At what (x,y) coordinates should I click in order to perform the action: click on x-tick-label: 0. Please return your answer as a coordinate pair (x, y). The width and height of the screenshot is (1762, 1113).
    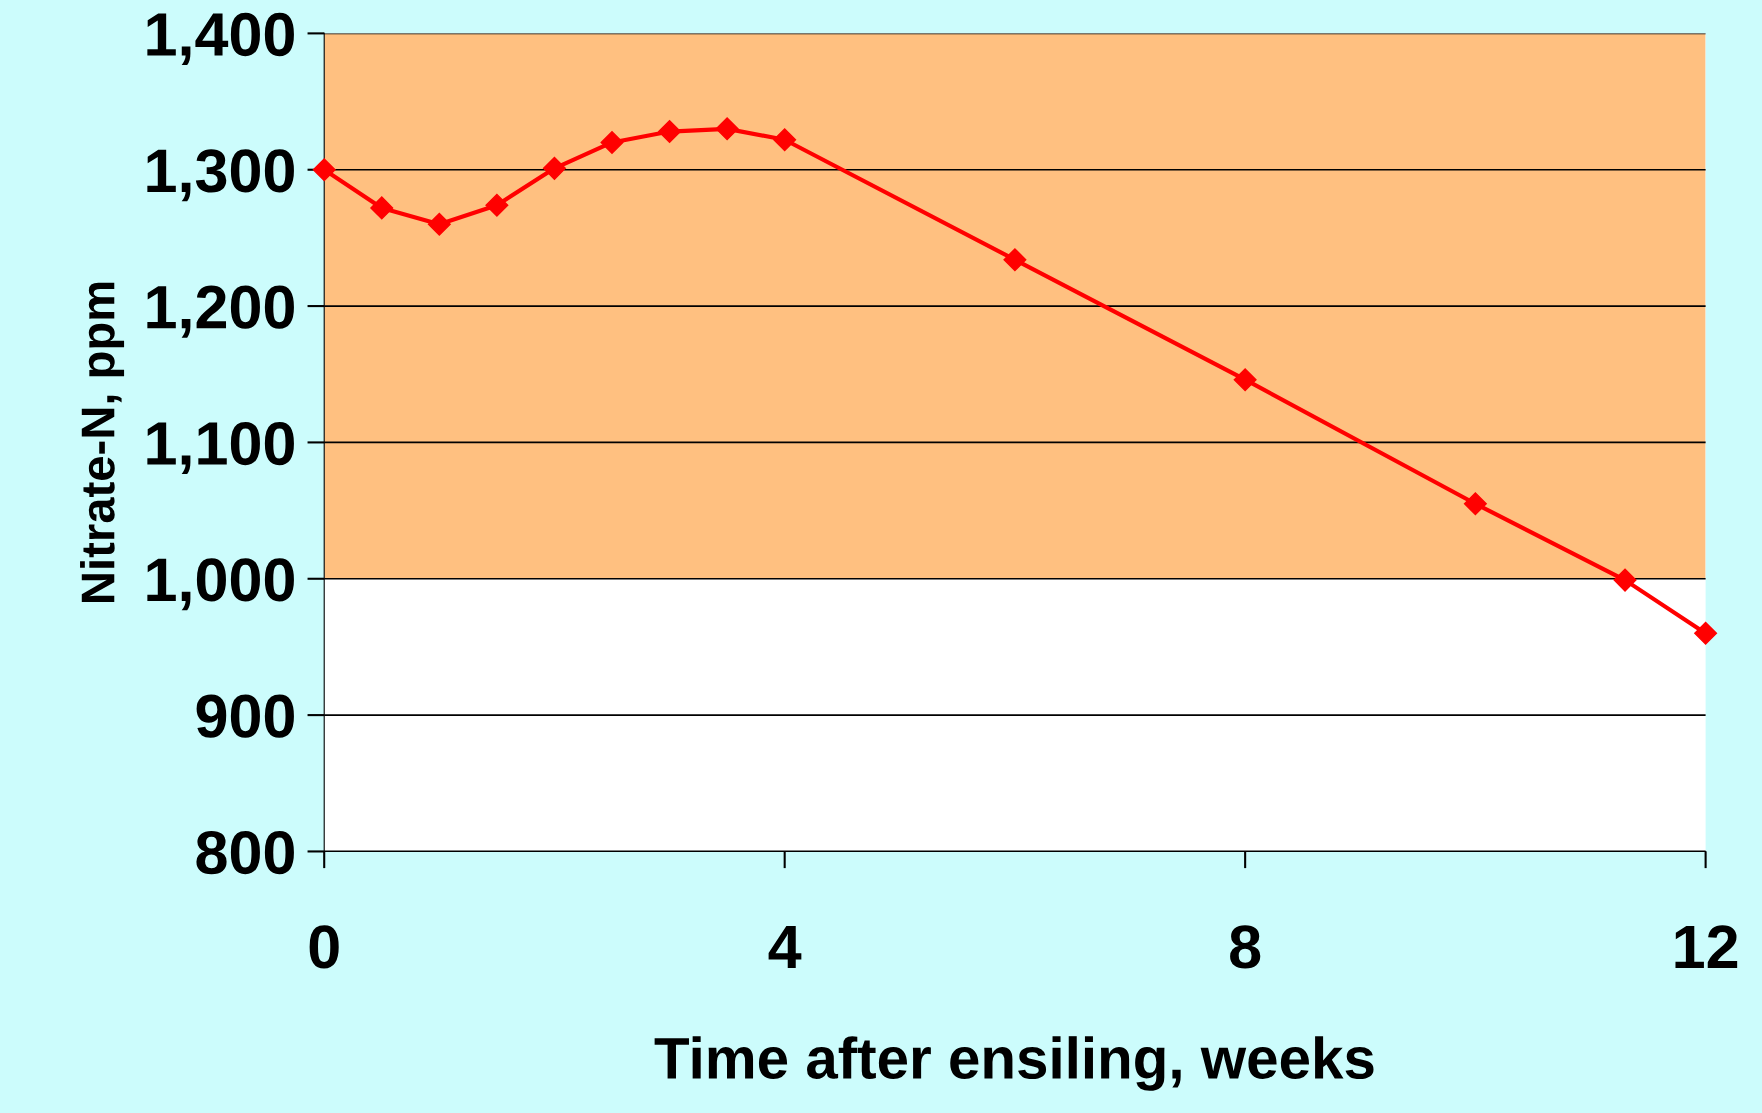
    Looking at the image, I should click on (324, 947).